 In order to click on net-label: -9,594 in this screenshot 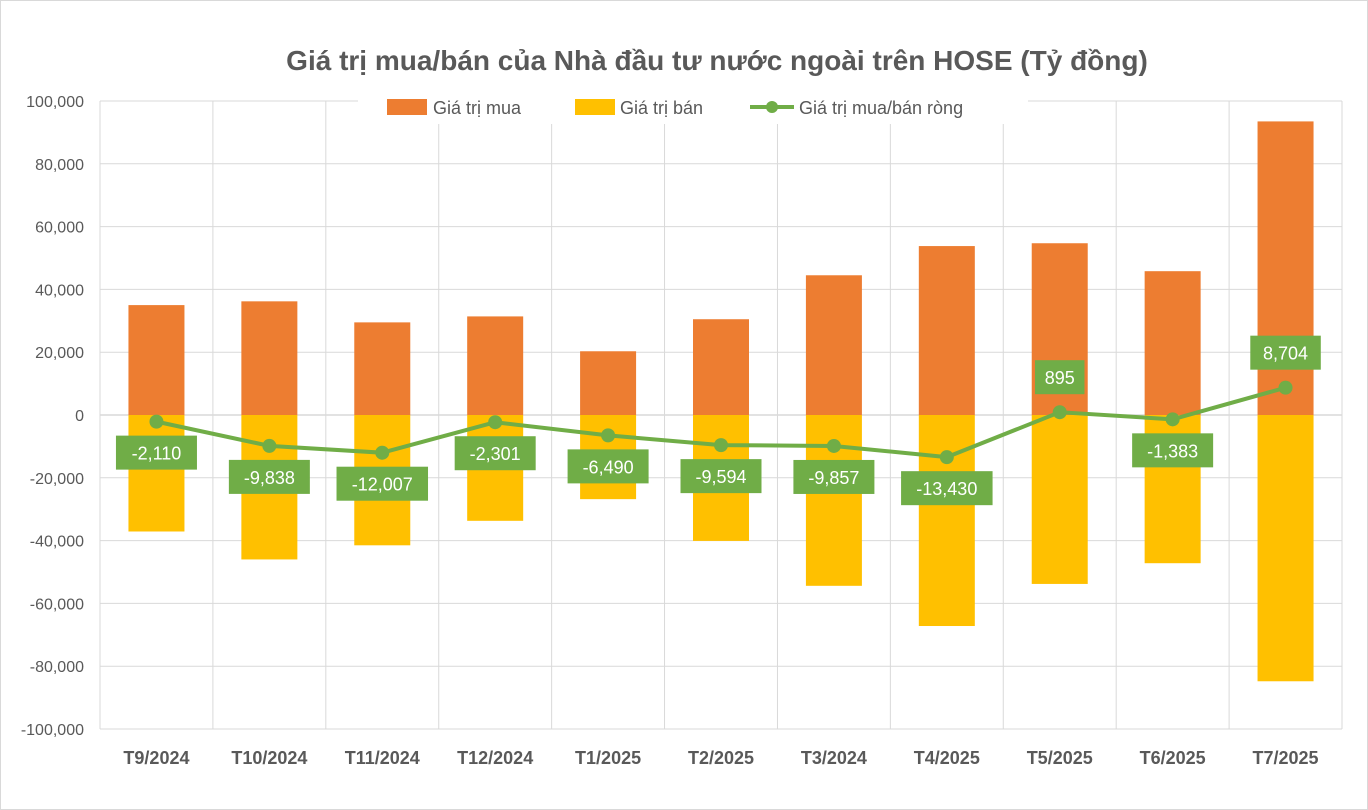, I will do `click(720, 477)`.